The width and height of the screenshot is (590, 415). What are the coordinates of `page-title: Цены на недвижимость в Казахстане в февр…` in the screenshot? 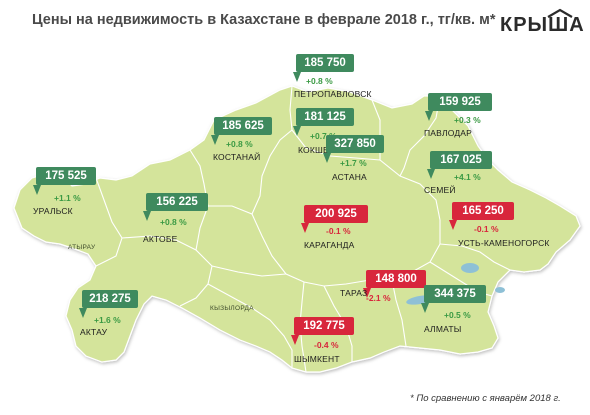 It's located at (264, 20).